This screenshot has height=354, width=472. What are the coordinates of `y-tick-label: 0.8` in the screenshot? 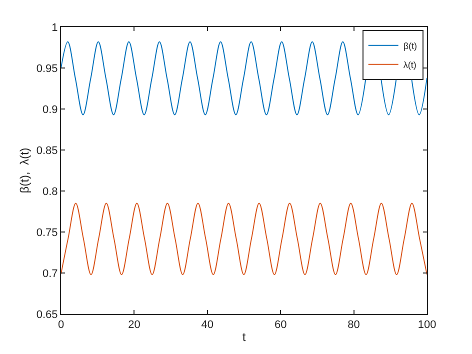 It's located at (50, 192).